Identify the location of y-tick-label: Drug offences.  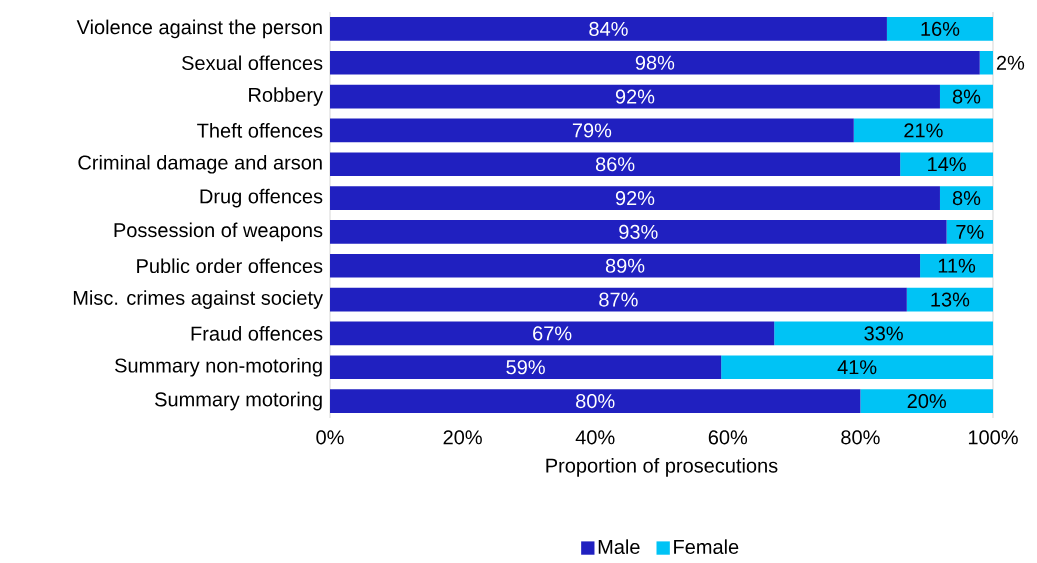
(261, 198).